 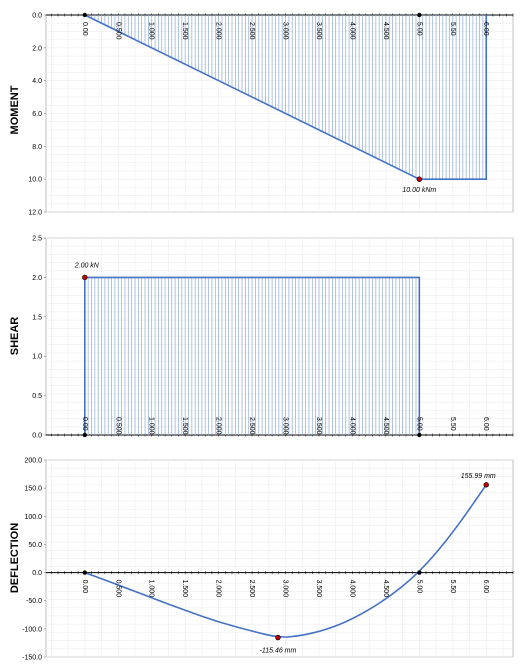 What do you see at coordinates (37, 81) in the screenshot?
I see `y-tick-label: 4.0` at bounding box center [37, 81].